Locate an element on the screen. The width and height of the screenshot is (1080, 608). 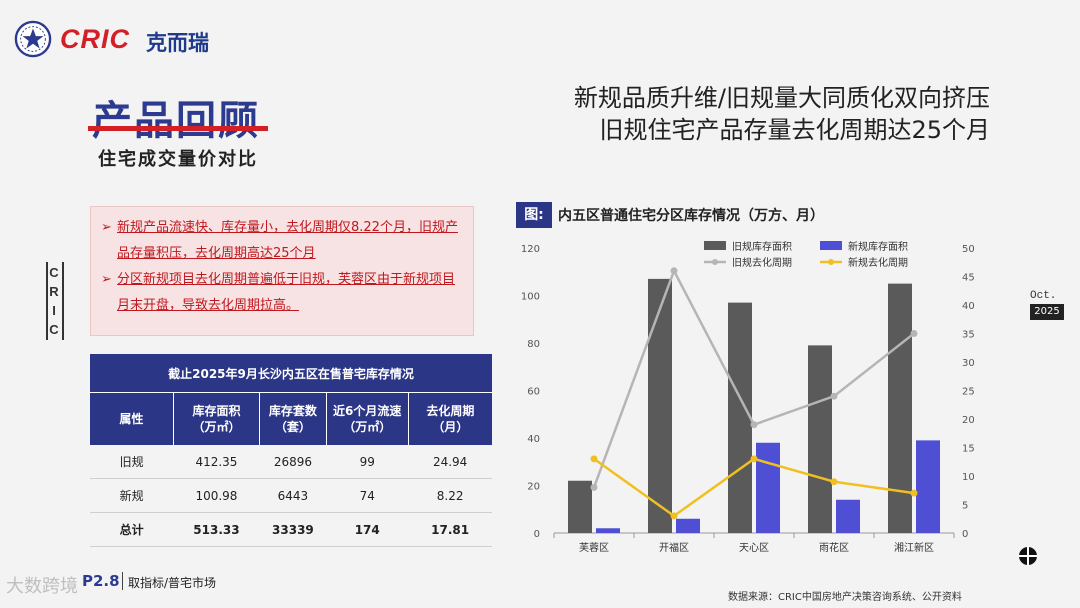
section-title: 产品回顾 is located at coordinates (176, 121).